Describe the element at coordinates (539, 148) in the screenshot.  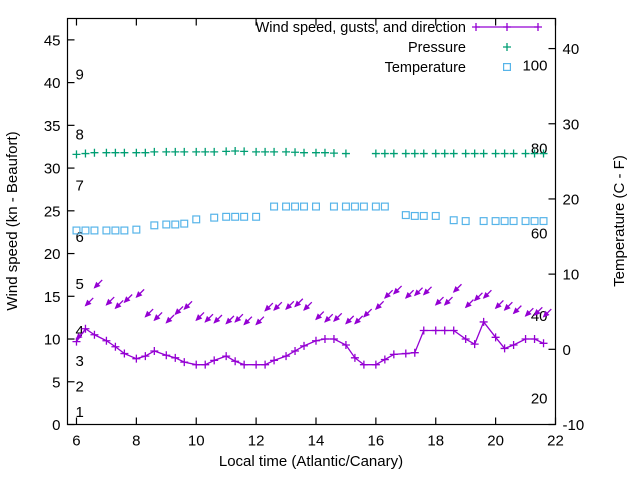
I see `fahrenheit-label: 80` at that location.